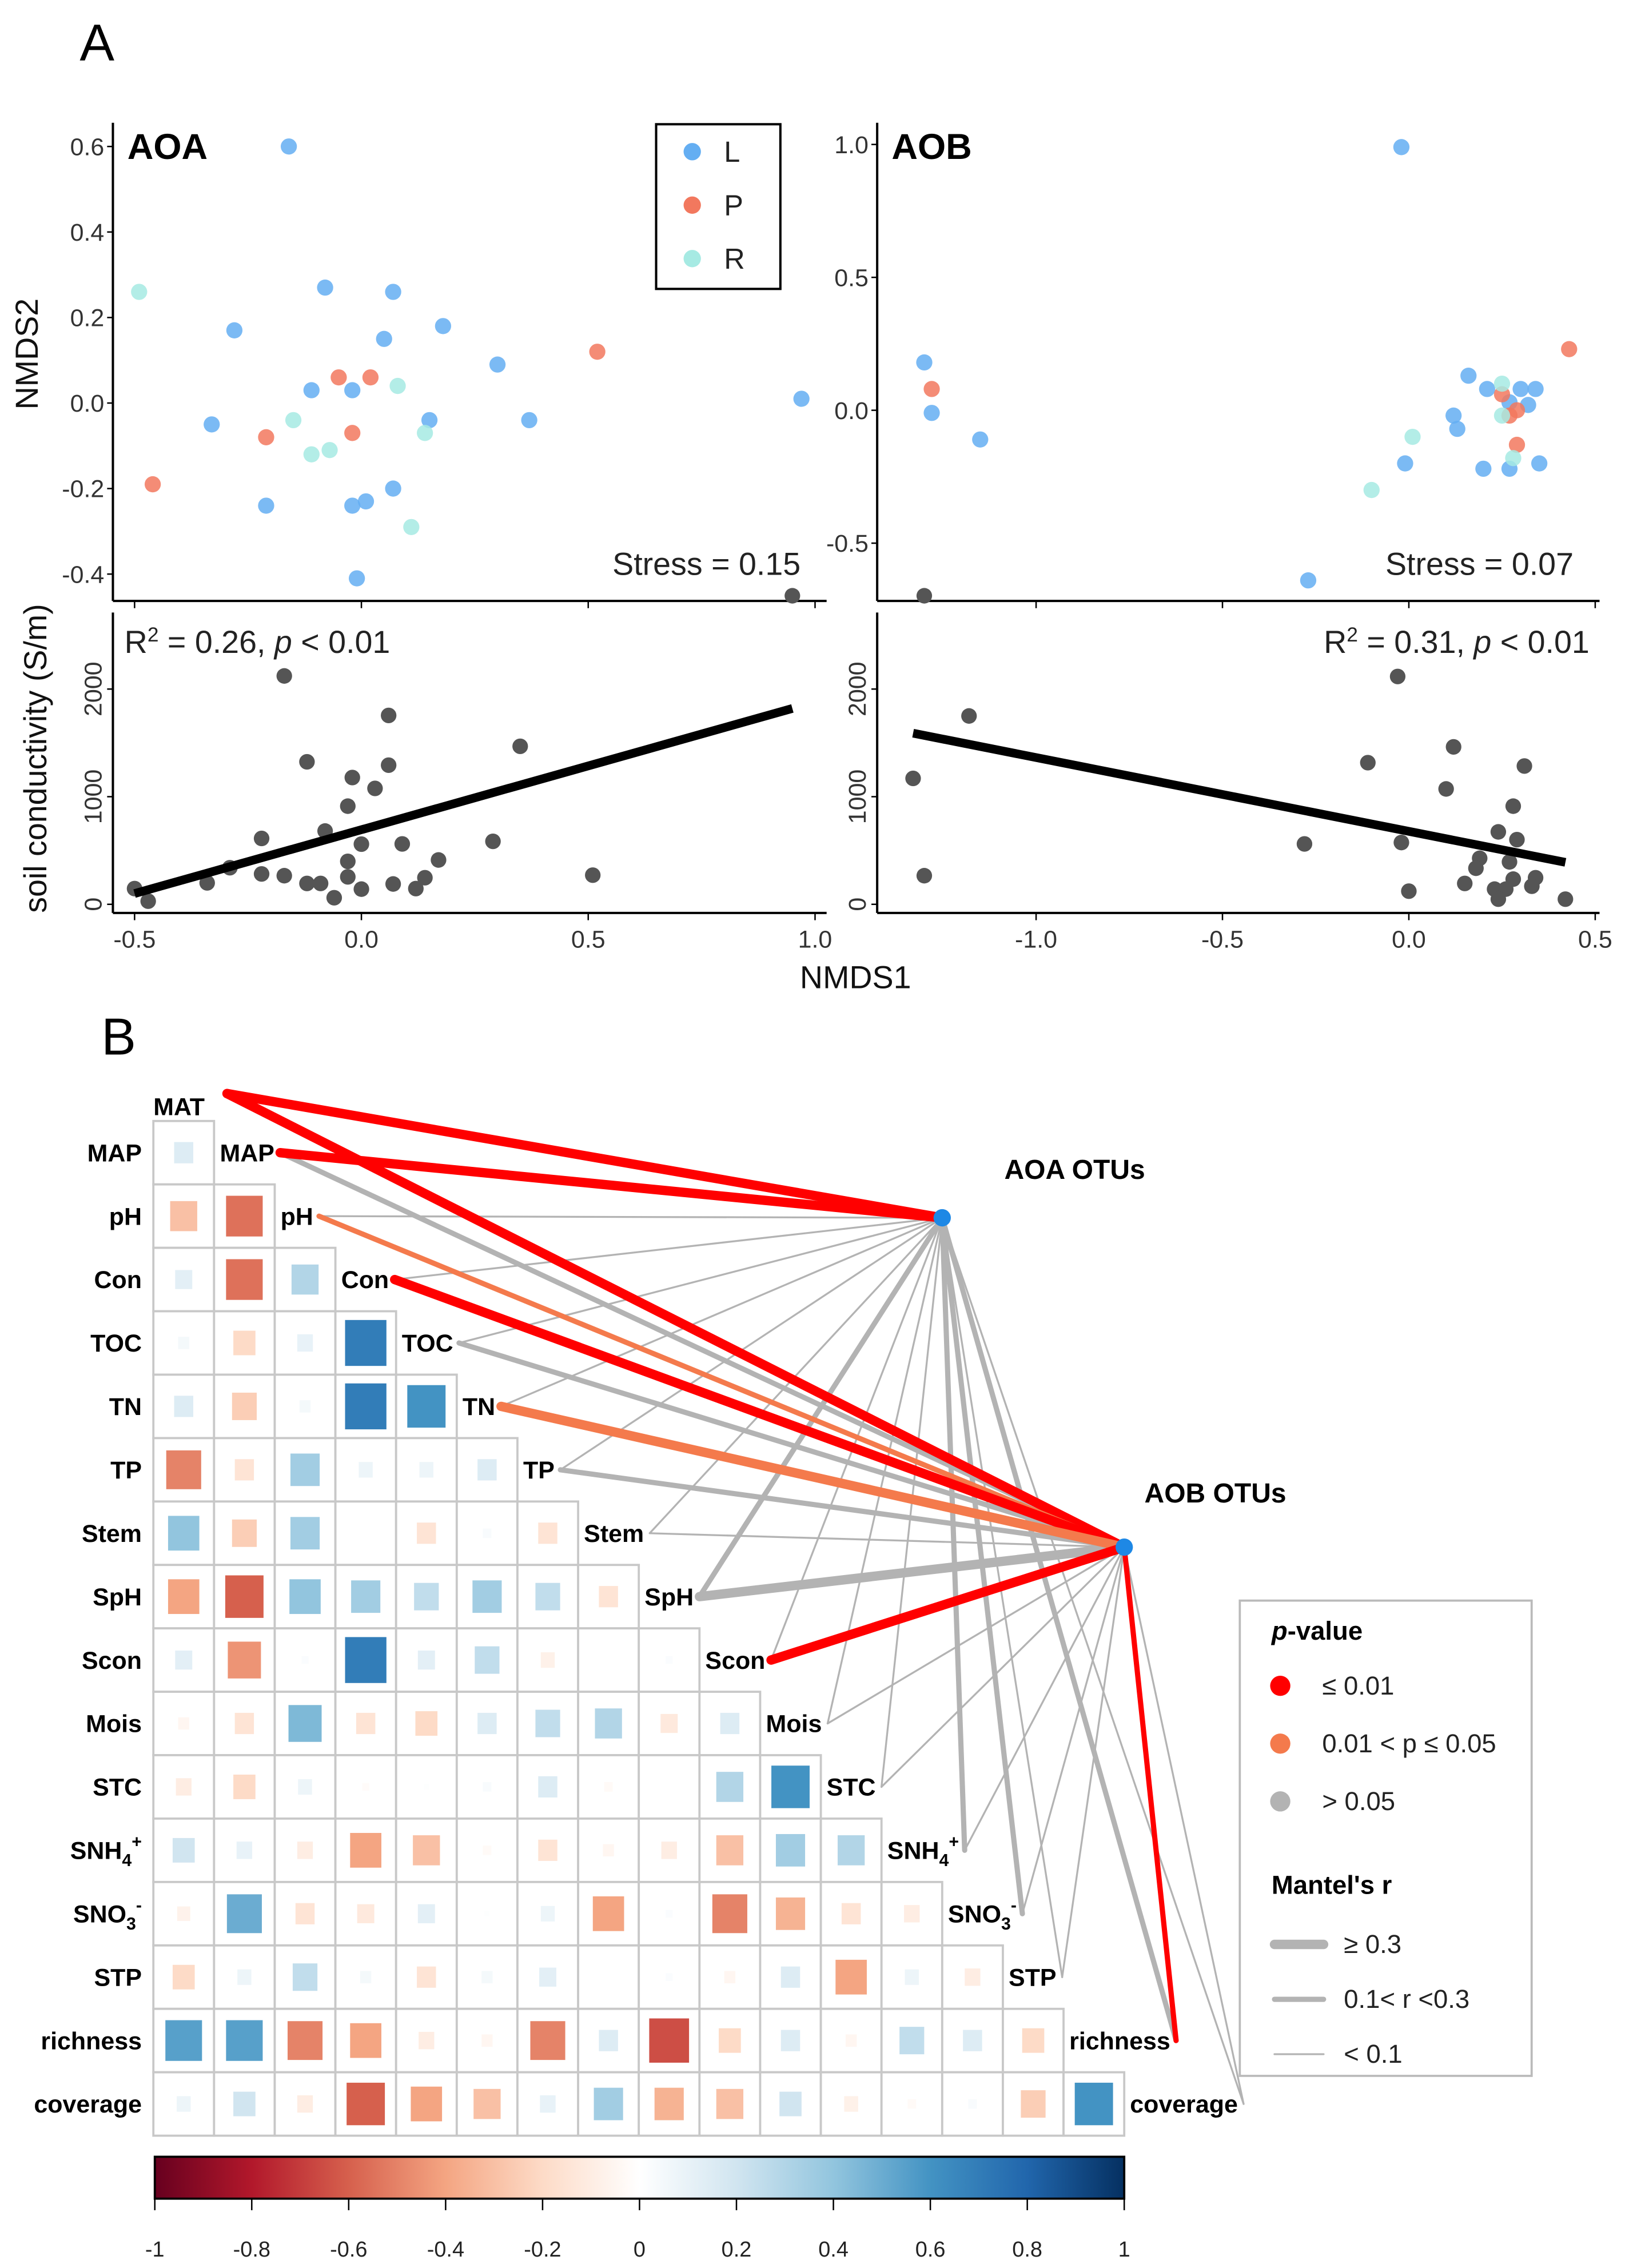 The width and height of the screenshot is (1633, 2268). What do you see at coordinates (112, 1661) in the screenshot?
I see `row-label-Scon: Scon` at bounding box center [112, 1661].